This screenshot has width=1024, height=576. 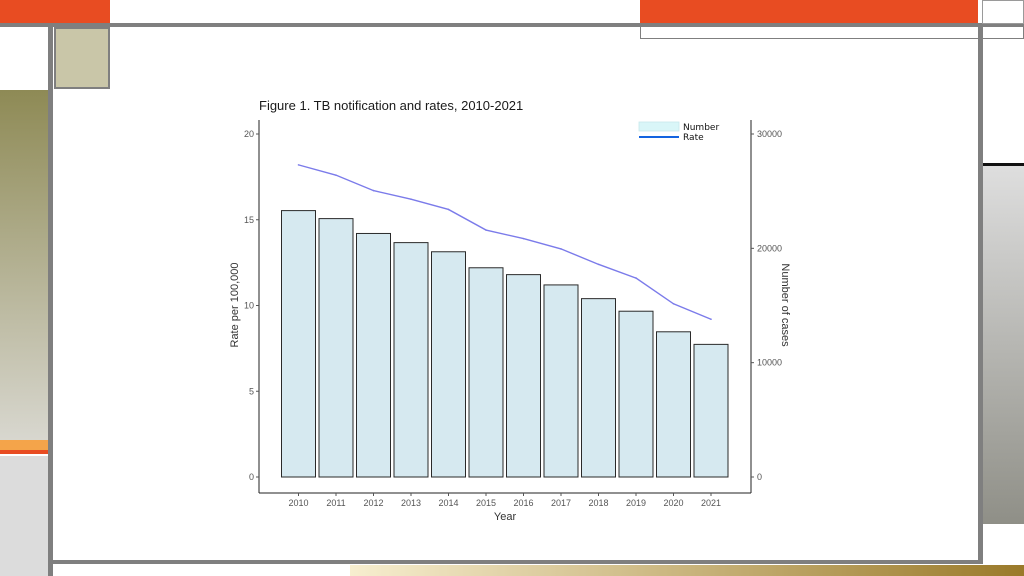 I want to click on y2-tick-label: 20000, so click(x=769, y=248).